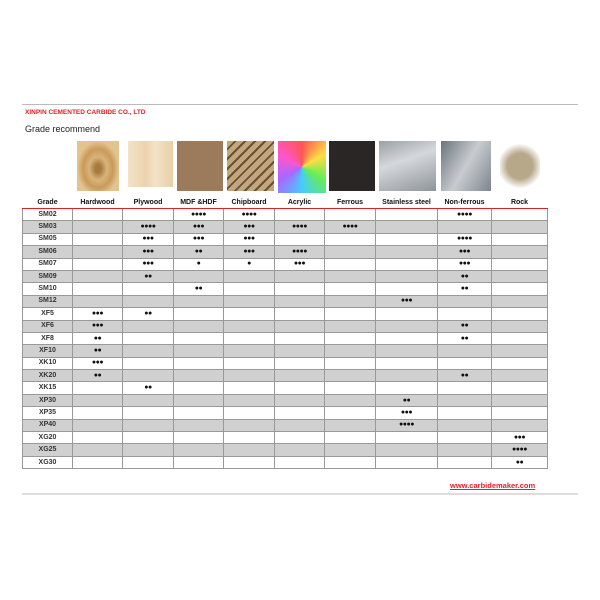  Describe the element at coordinates (520, 166) in the screenshot. I see `rock-image` at that location.